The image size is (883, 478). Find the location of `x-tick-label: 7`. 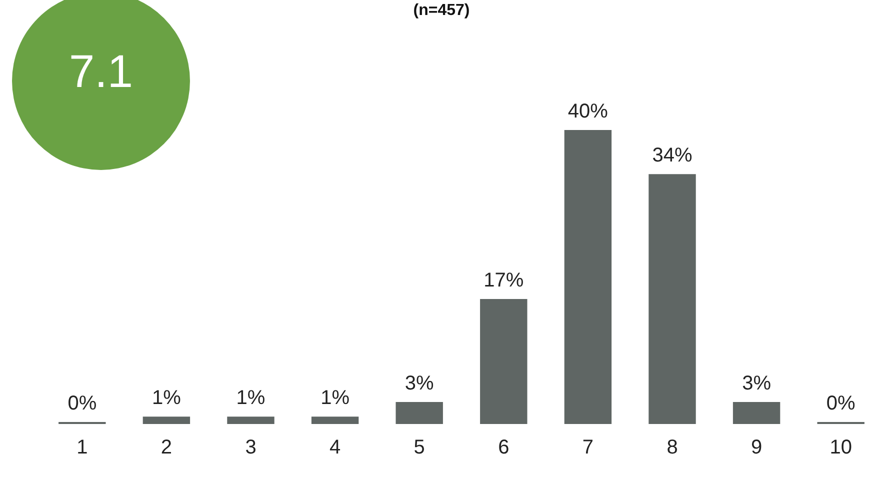

x-tick-label: 7 is located at coordinates (588, 447).